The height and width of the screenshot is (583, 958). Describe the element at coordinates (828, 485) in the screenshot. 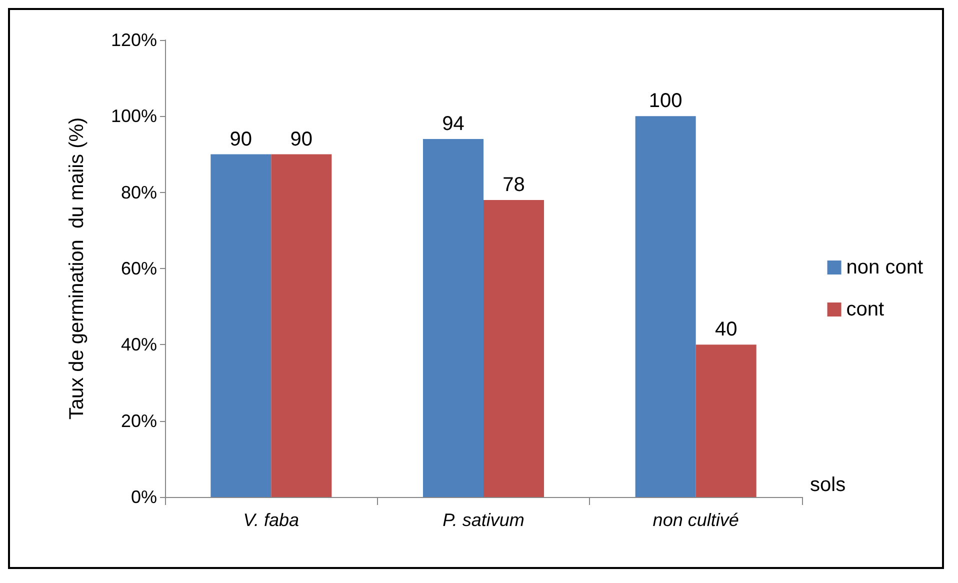

I see `x-axis-title: sols` at that location.